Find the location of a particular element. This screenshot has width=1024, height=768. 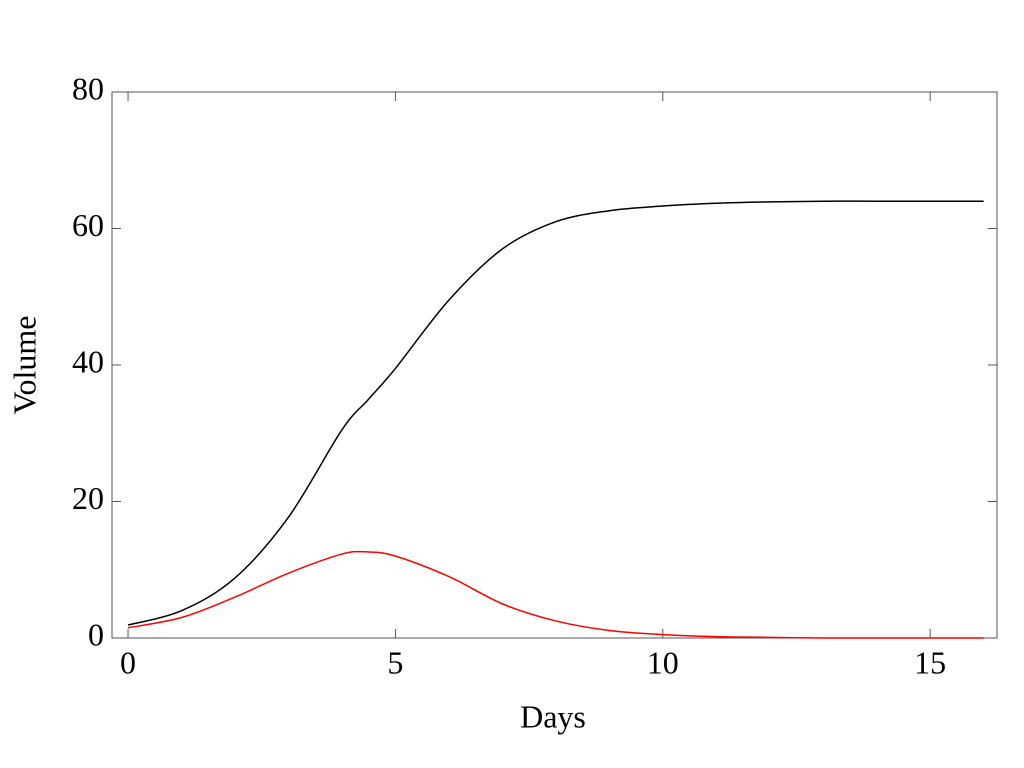

y-tick-label: 40 is located at coordinates (88, 361).